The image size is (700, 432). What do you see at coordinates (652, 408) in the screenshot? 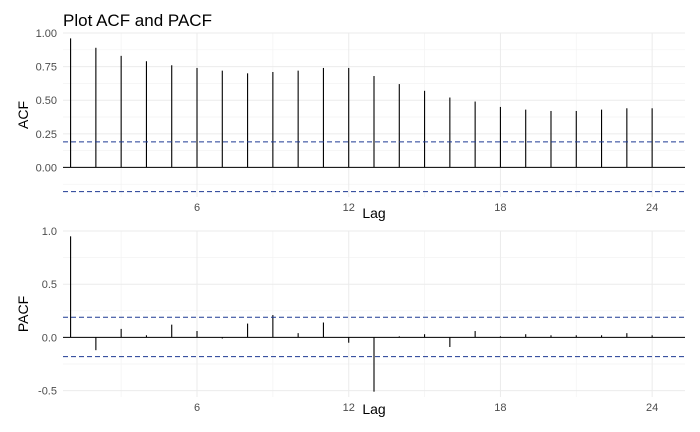
I see `pacf-x-tick-label: 24` at bounding box center [652, 408].